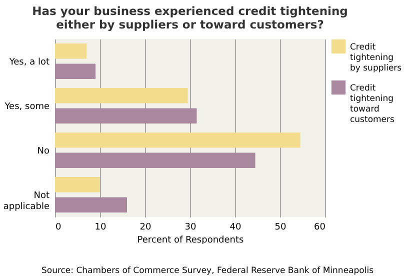  I want to click on x-axis-title: Percent of Respondents, so click(190, 241).